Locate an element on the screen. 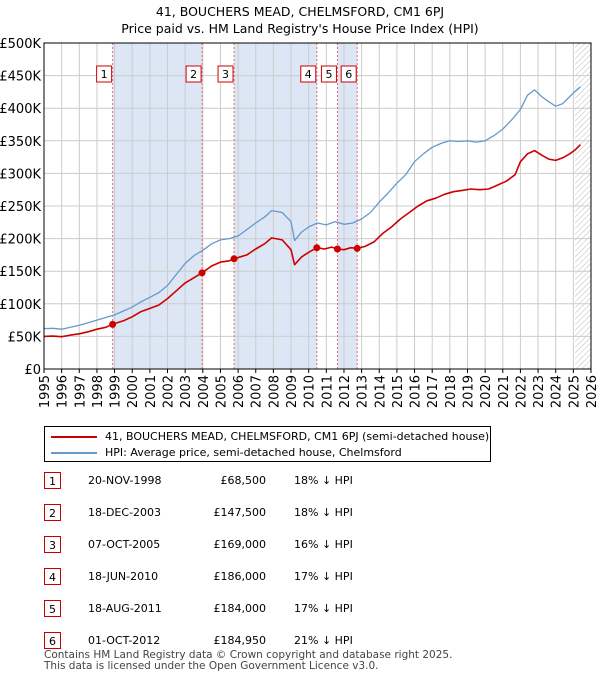 The image size is (600, 680). x-tick-label: 1997 is located at coordinates (80, 391).